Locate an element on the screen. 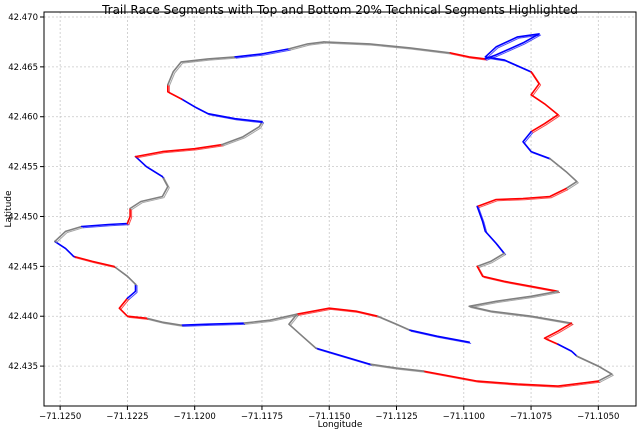  x-tick-label: −71.1175 is located at coordinates (262, 417).